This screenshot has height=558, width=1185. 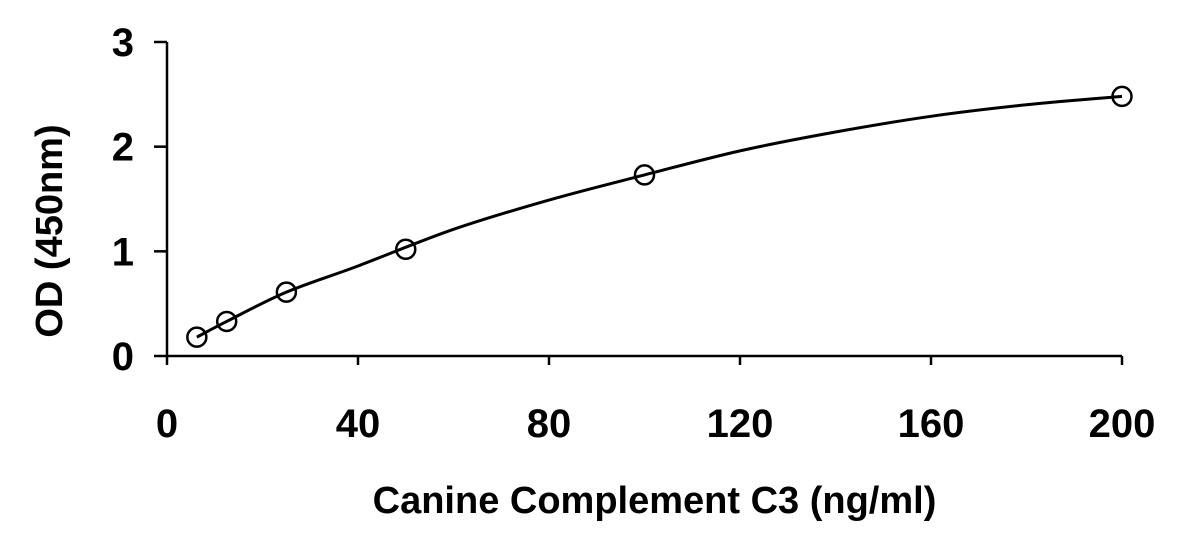 I want to click on x-tick-label: 120, so click(x=740, y=424).